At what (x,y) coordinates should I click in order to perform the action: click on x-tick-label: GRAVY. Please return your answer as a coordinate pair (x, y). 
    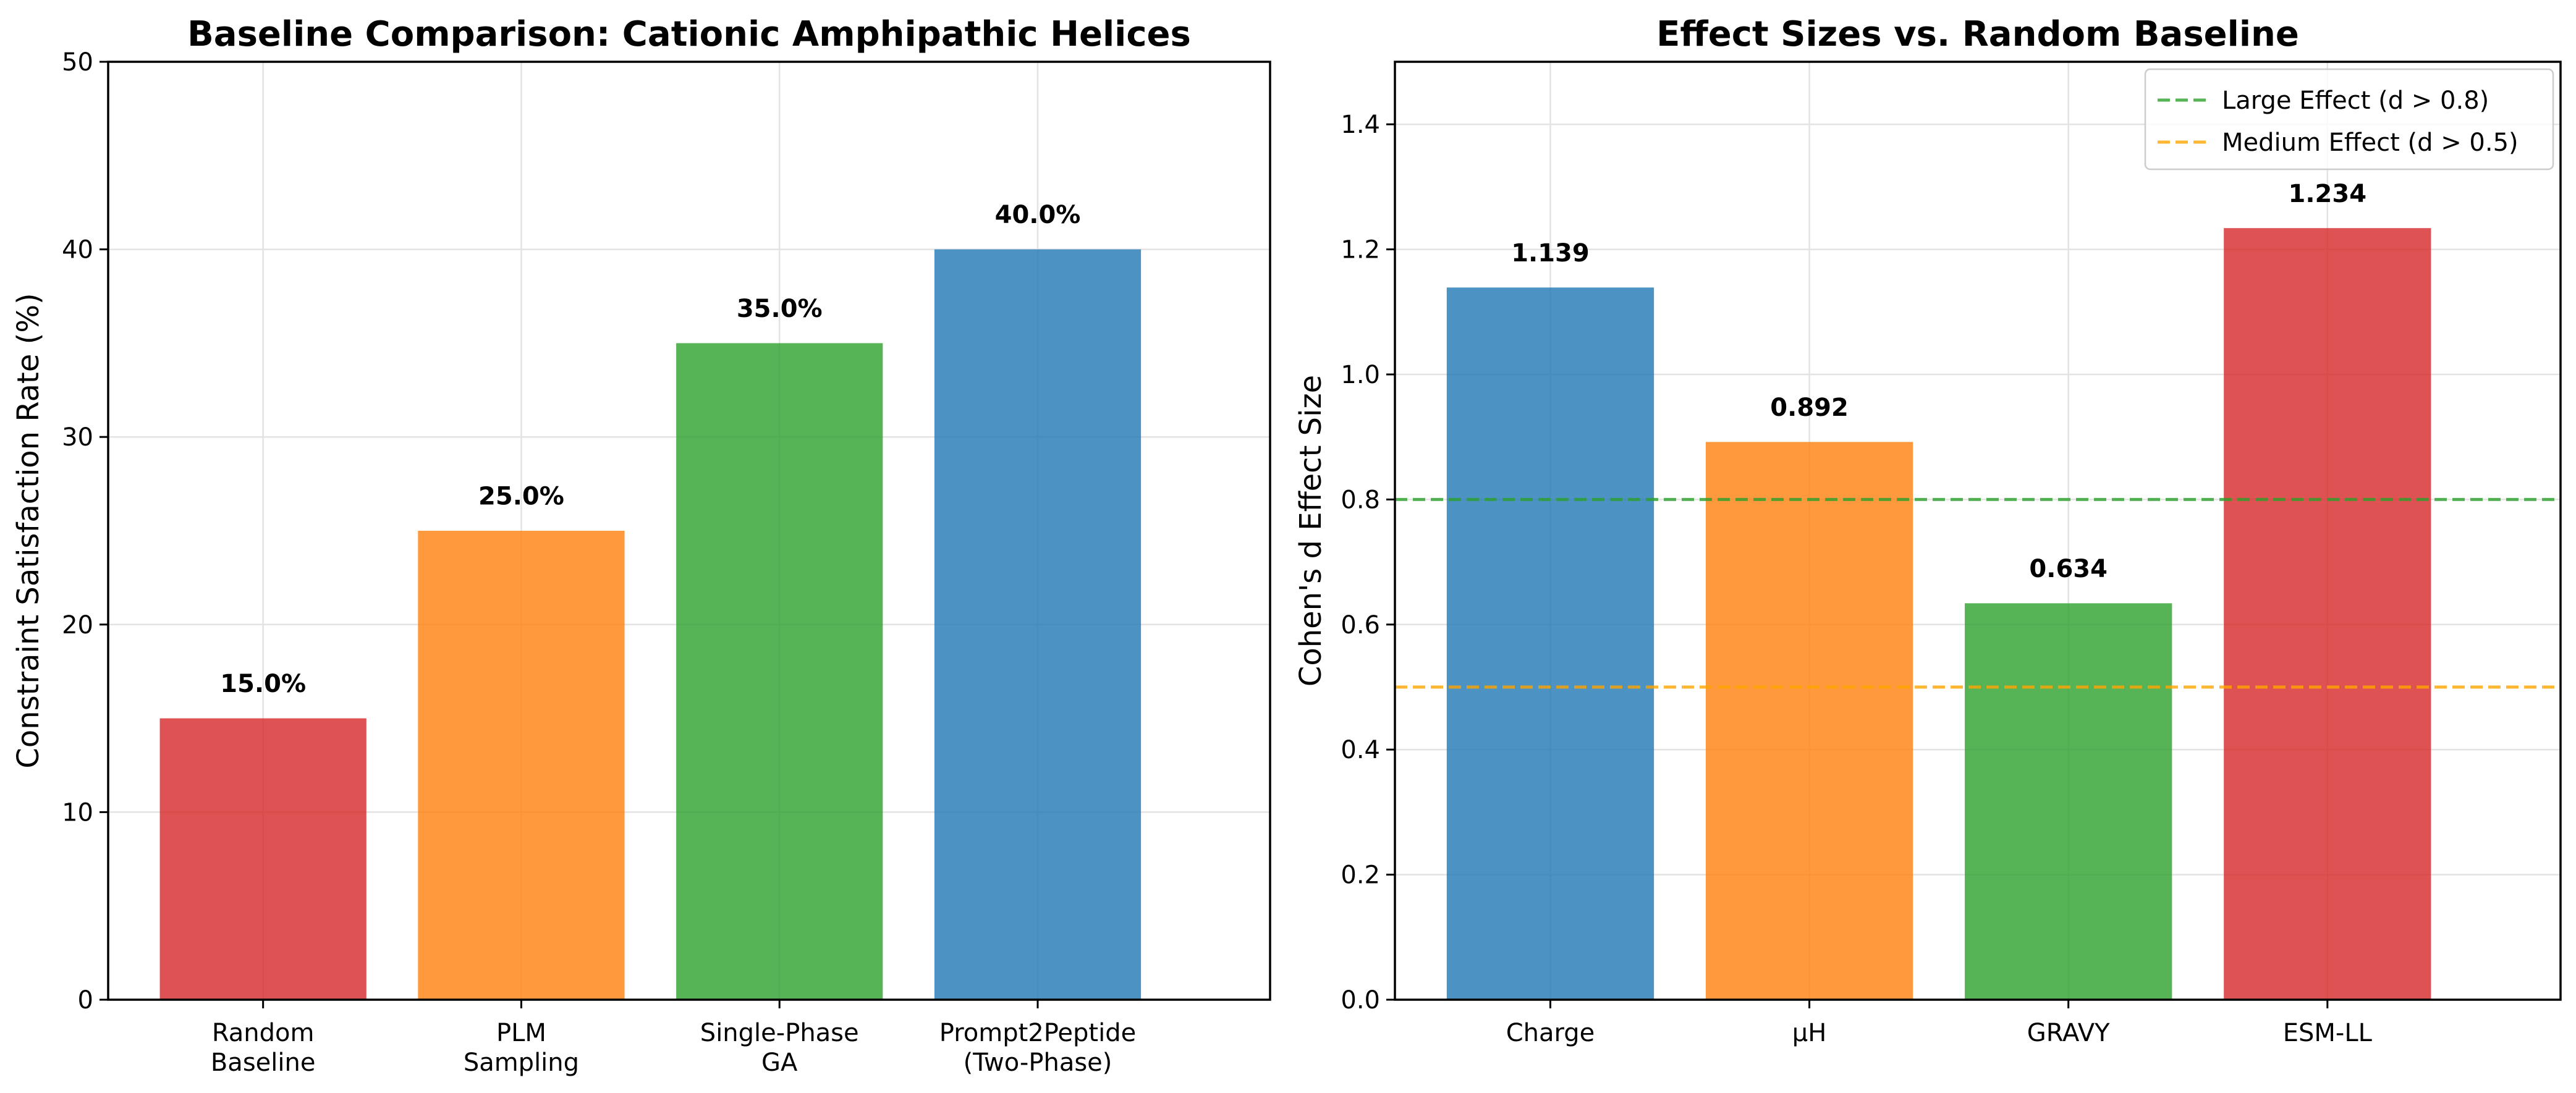
    Looking at the image, I should click on (2068, 1033).